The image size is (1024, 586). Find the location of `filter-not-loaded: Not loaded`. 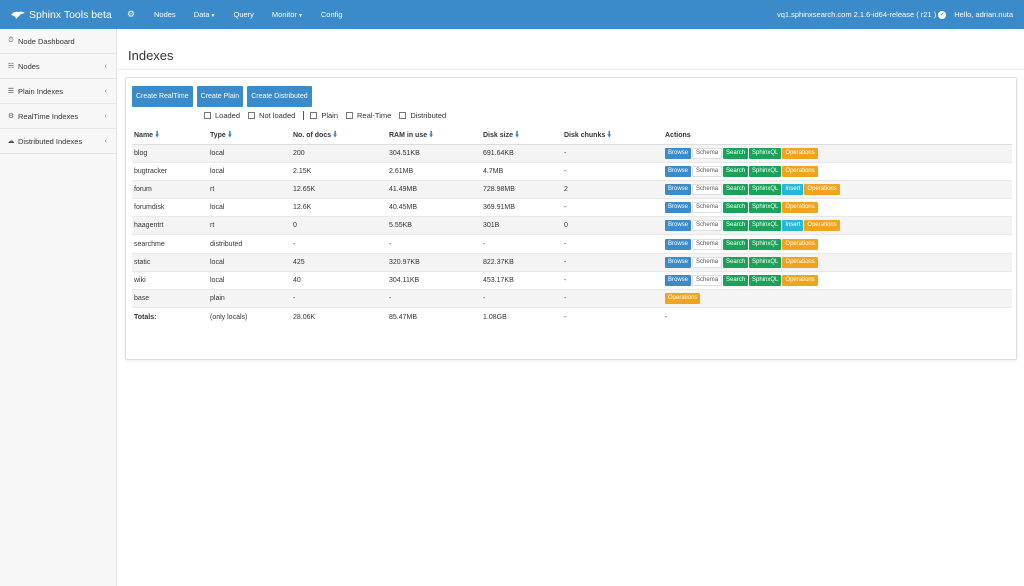

filter-not-loaded: Not loaded is located at coordinates (271, 115).